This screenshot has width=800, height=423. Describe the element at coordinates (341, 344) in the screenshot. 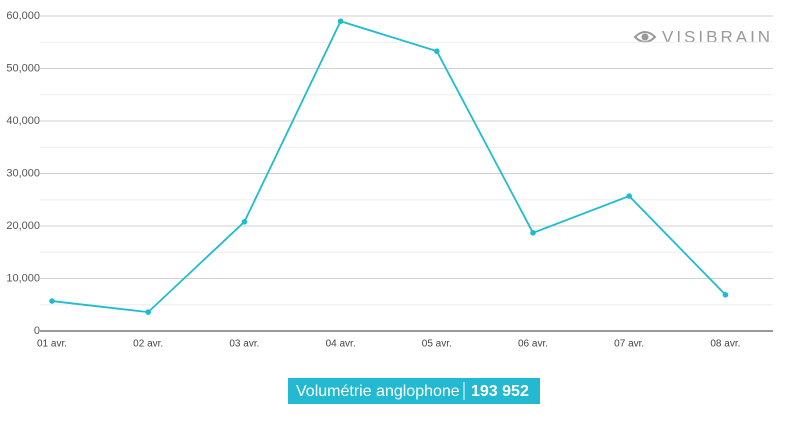

I see `x-tick-label: 04 avr.` at that location.